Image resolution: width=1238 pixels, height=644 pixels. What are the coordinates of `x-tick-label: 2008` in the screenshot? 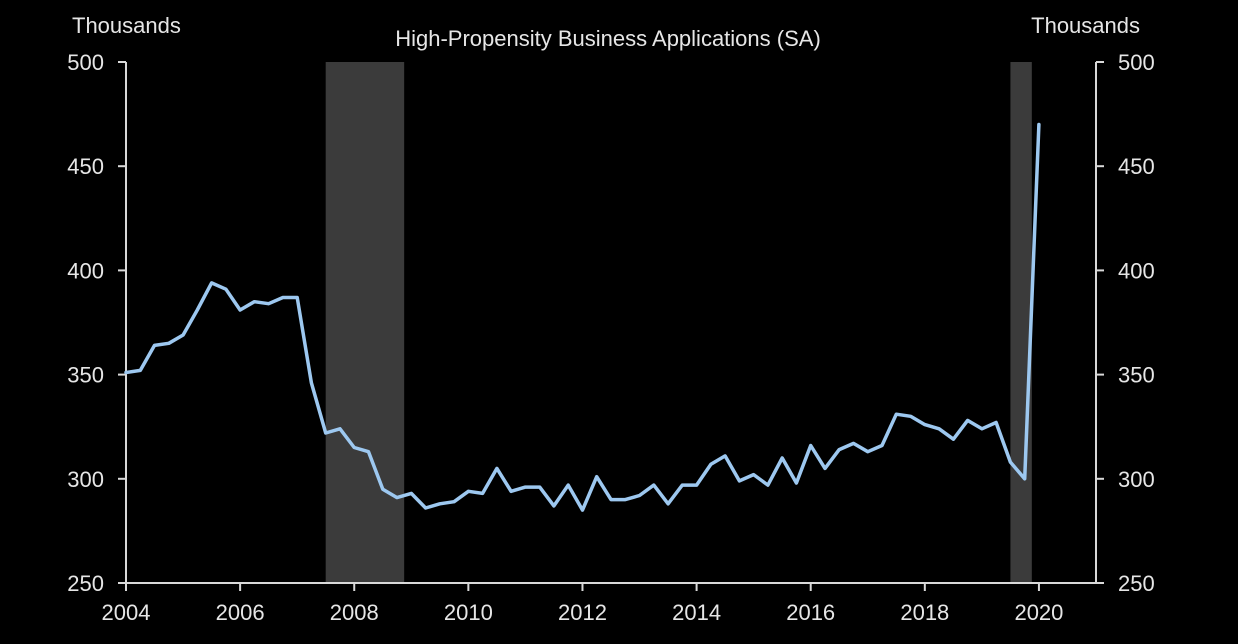 It's located at (354, 612).